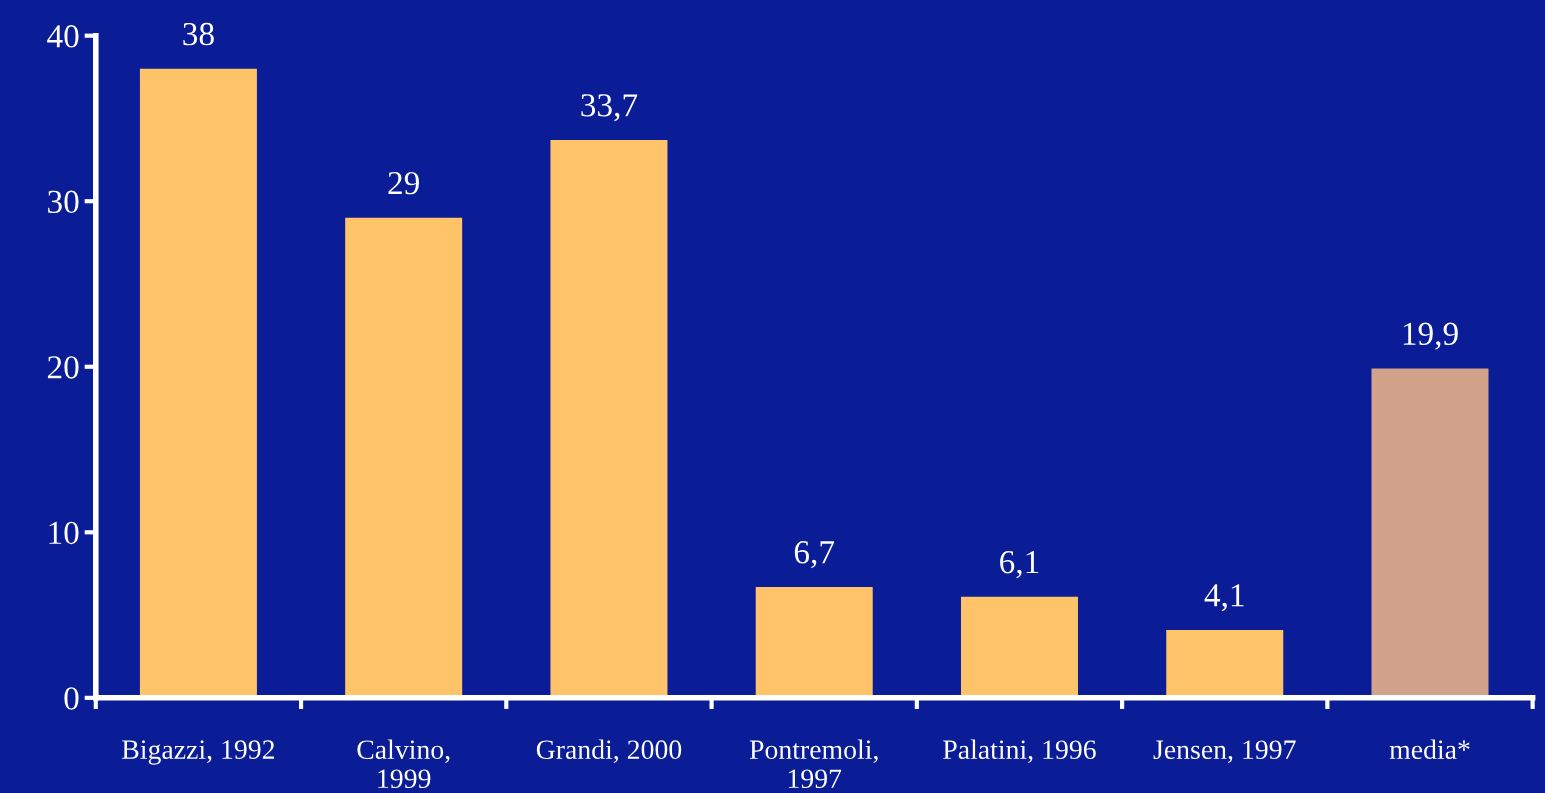 The image size is (1545, 793). Describe the element at coordinates (609, 108) in the screenshot. I see `data-label: 33,7` at that location.